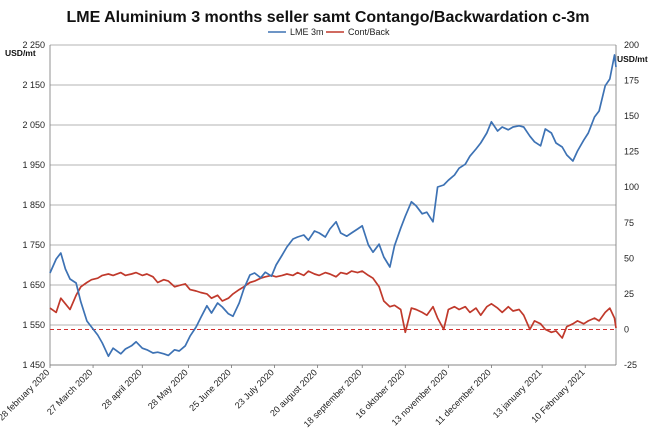 The image size is (656, 431). What do you see at coordinates (630, 365) in the screenshot?
I see `y-right-tick-label: -25` at bounding box center [630, 365].